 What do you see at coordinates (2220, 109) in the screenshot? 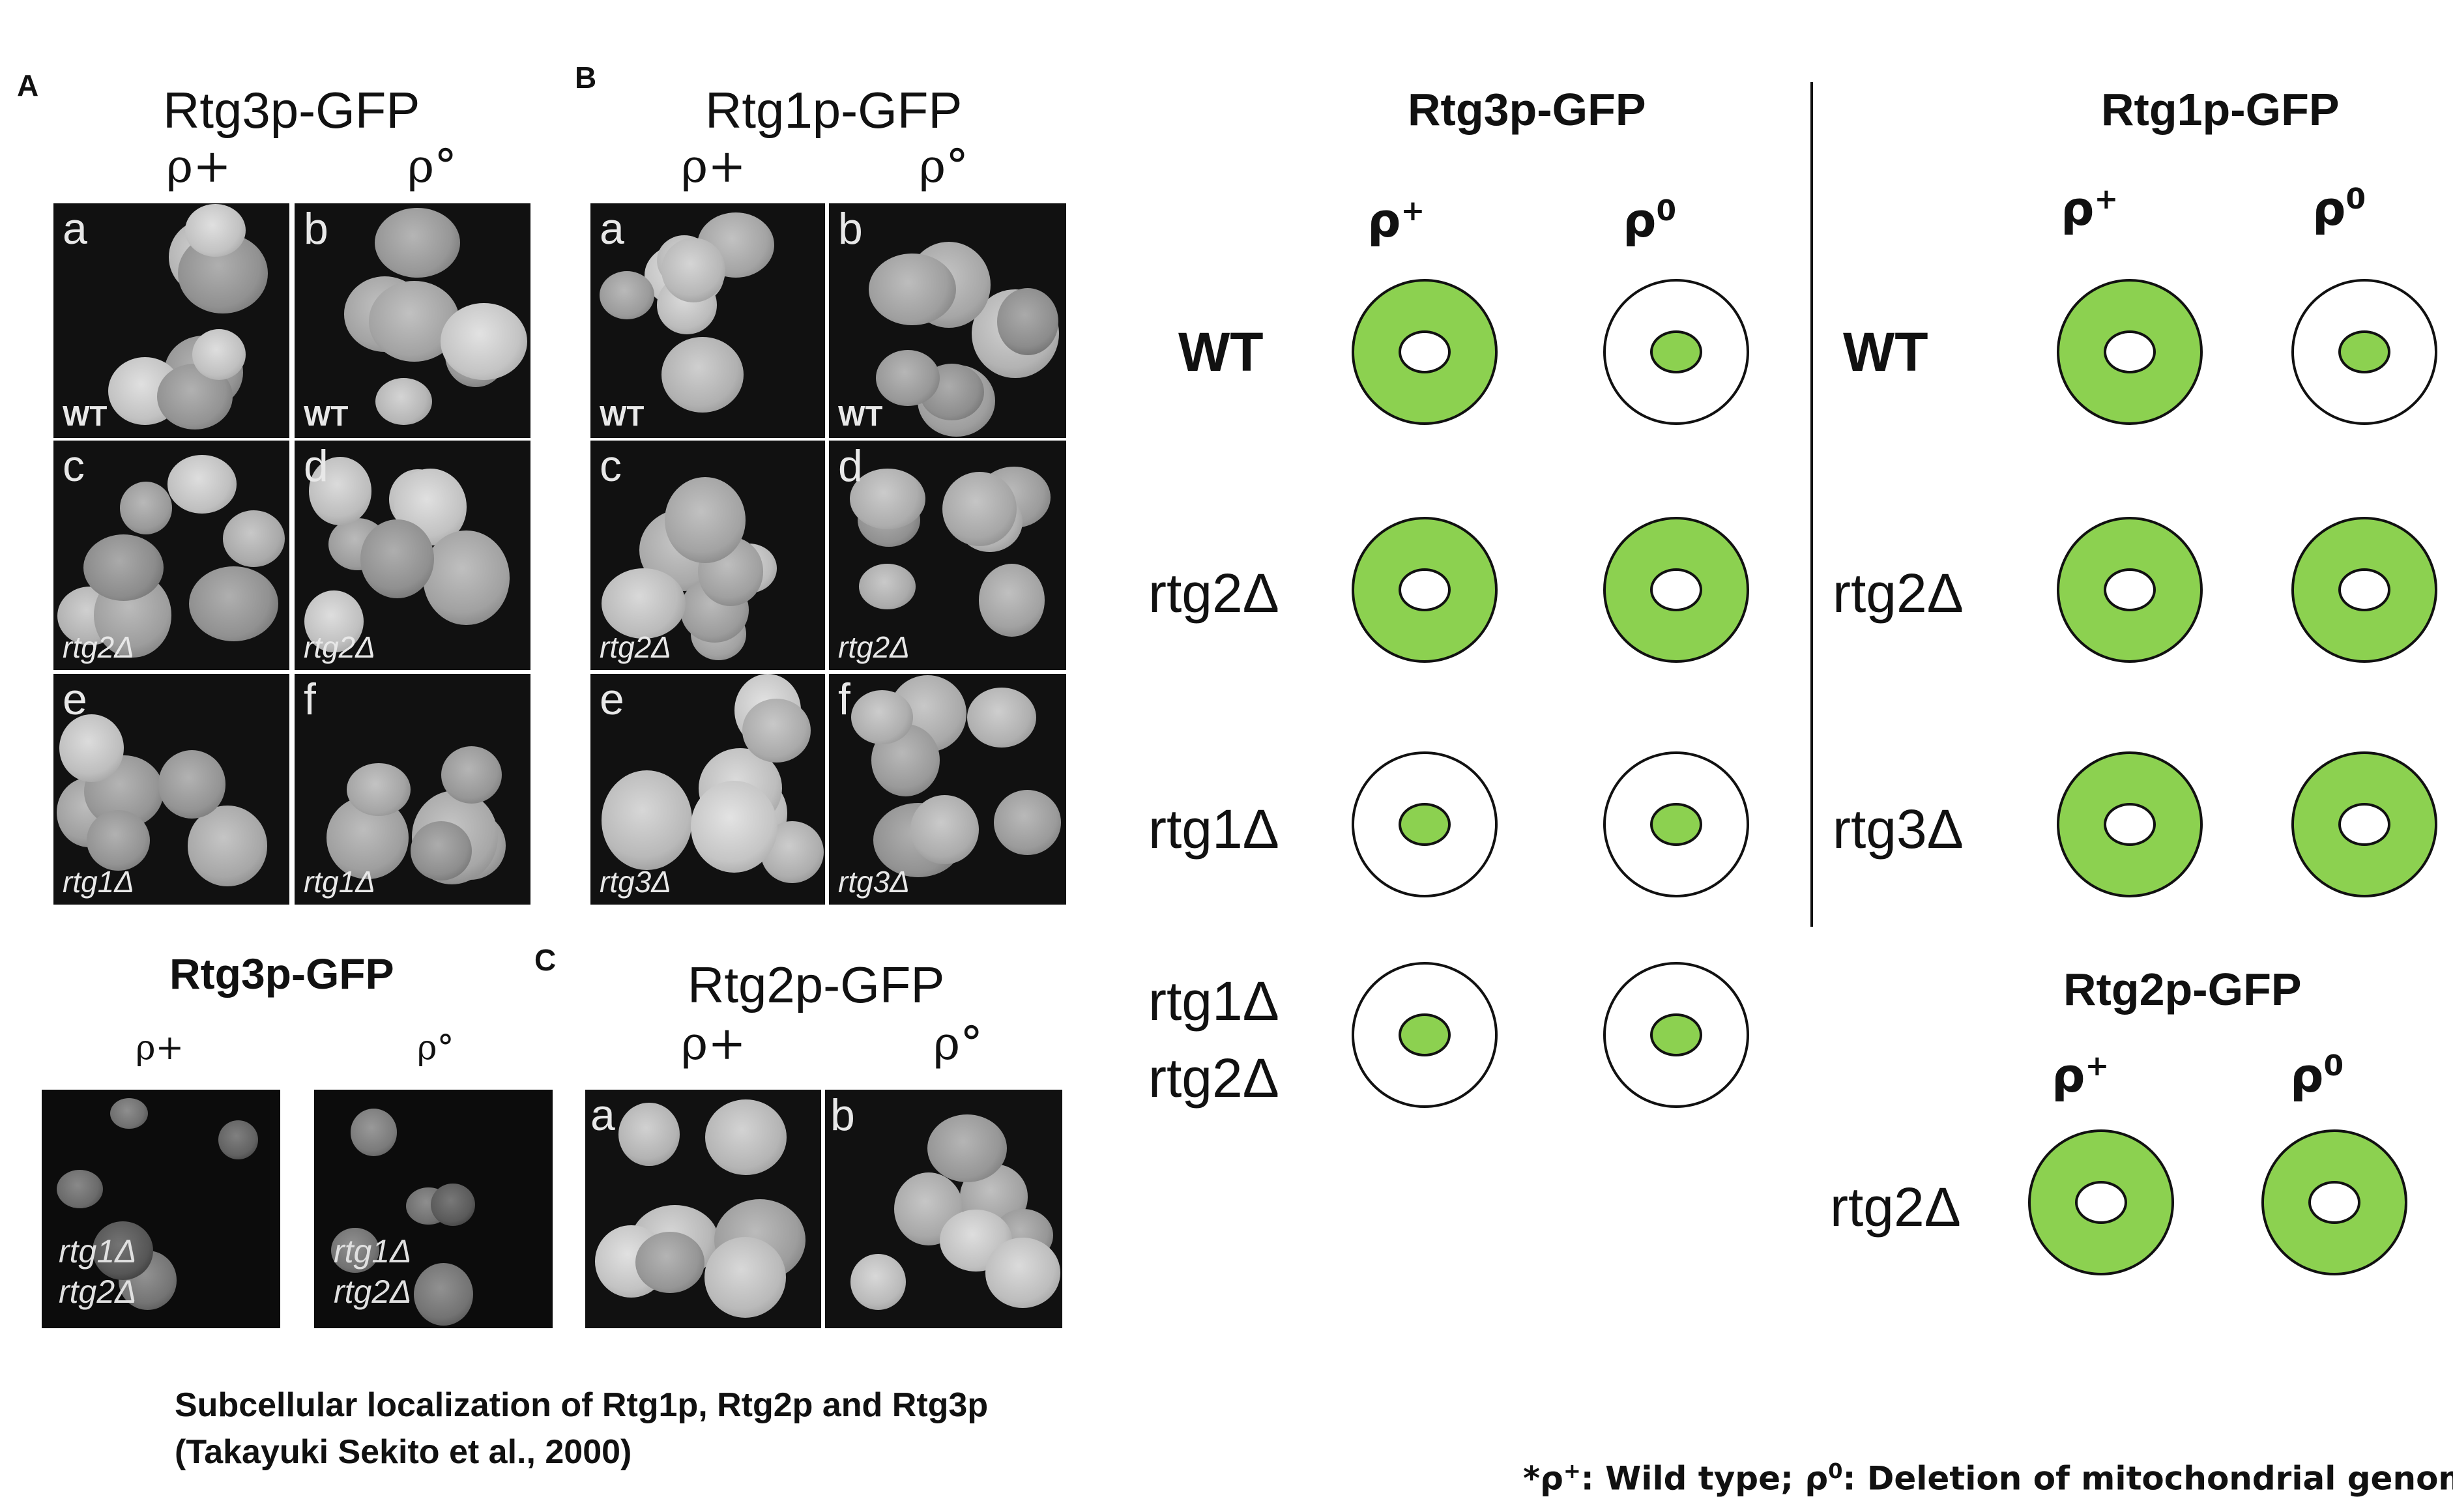
I see `rtg1-section-title: Rtg1p-GFP` at bounding box center [2220, 109].